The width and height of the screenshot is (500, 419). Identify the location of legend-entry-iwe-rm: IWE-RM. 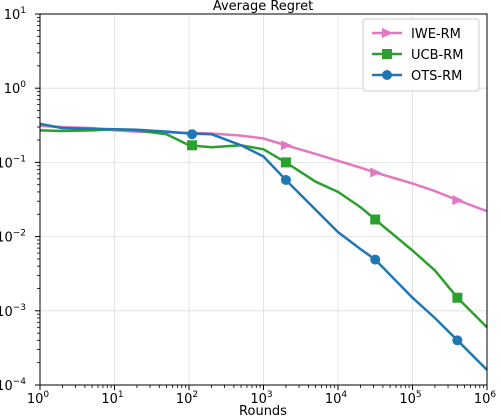
(416, 34).